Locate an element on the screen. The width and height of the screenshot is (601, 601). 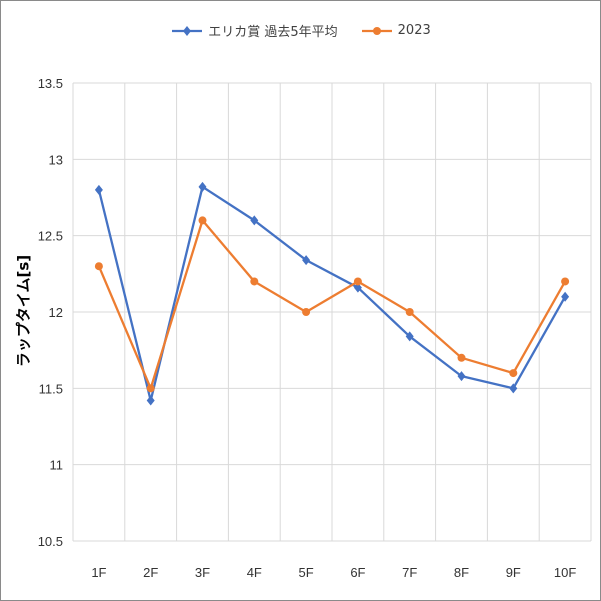
x-tick-label: 7F is located at coordinates (409, 572).